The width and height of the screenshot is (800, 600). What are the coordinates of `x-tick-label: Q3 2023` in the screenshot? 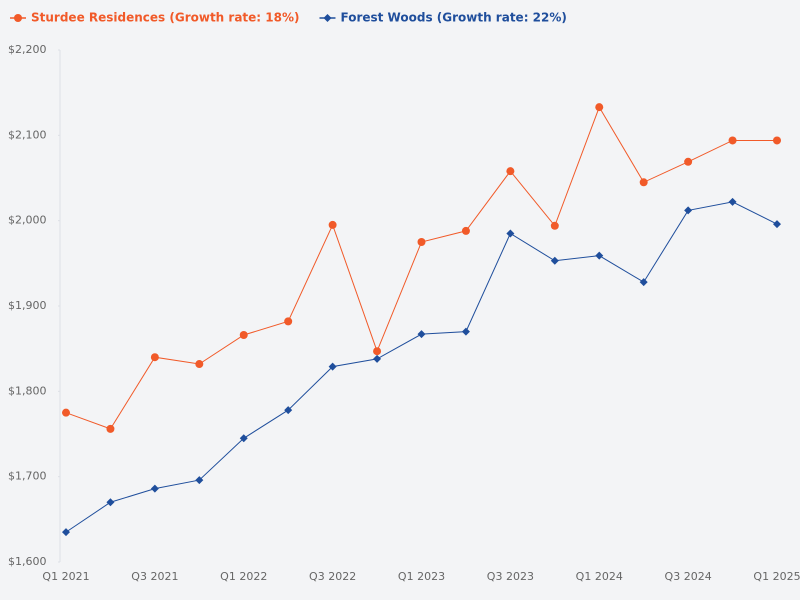 It's located at (510, 576).